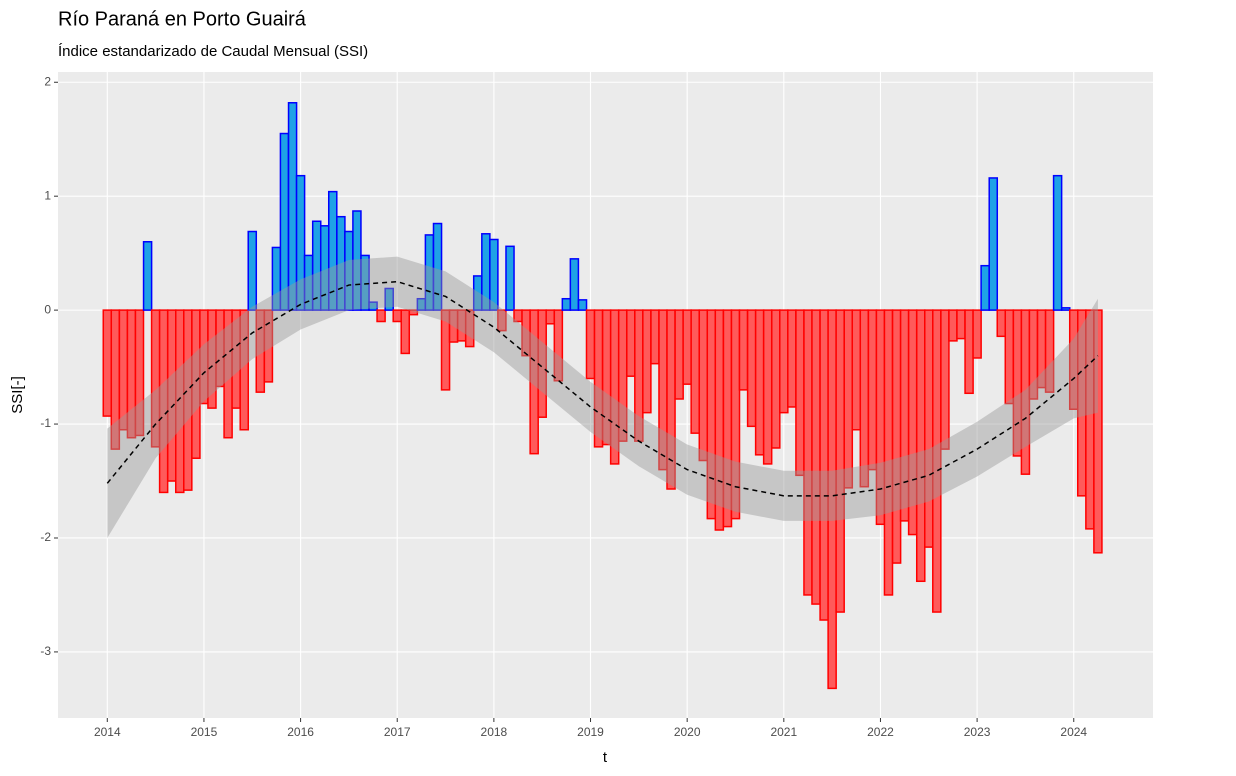 The height and width of the screenshot is (776, 1236). I want to click on x-tick-label: 2017, so click(397, 732).